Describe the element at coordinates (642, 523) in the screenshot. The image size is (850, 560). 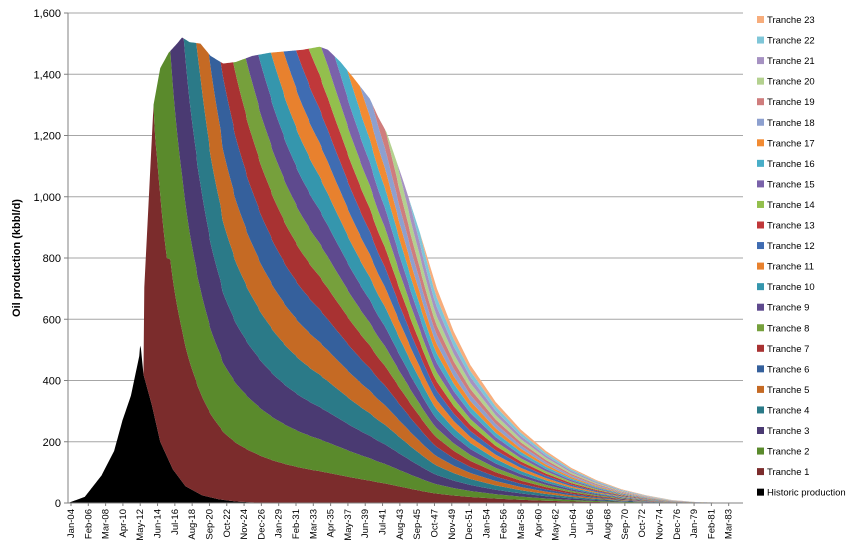
I see `x-tick-label: Oct-72` at that location.